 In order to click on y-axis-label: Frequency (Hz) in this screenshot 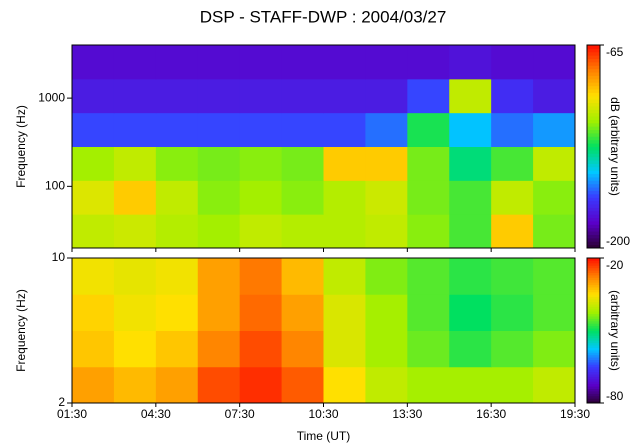, I will do `click(21, 330)`.